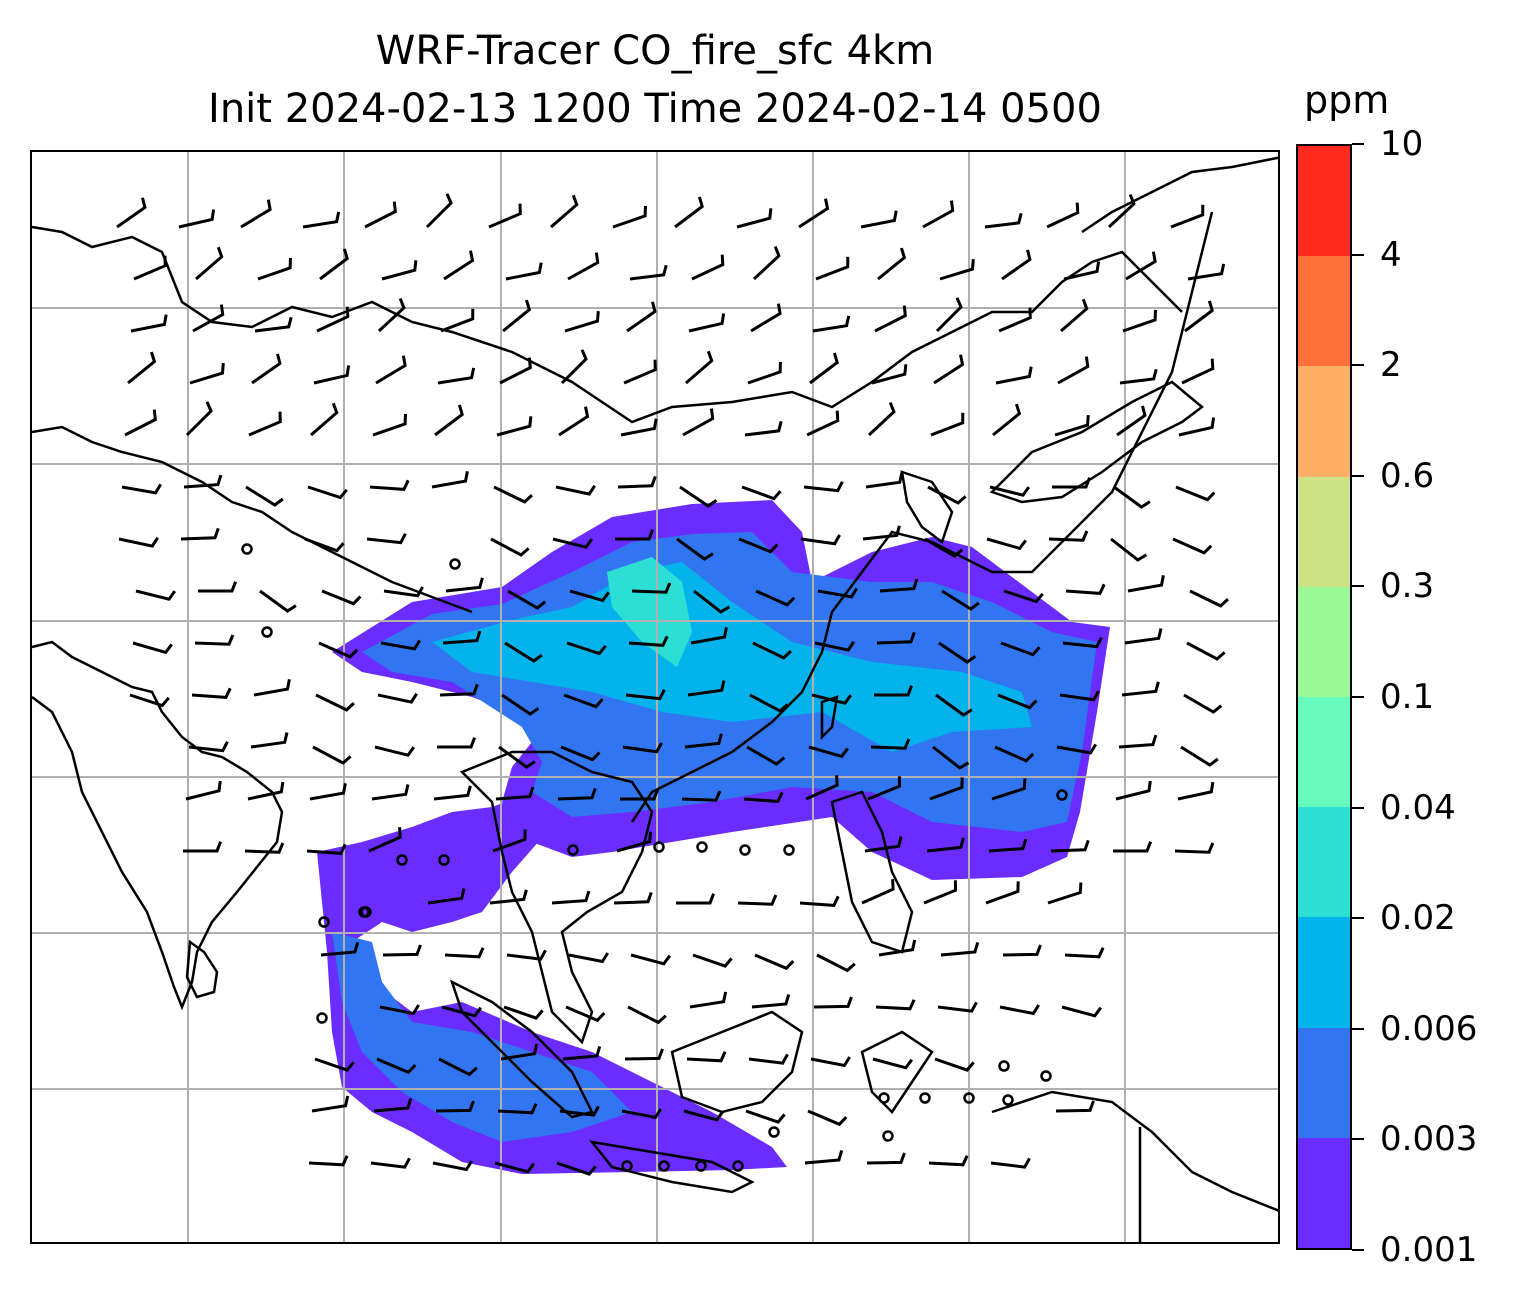 This screenshot has height=1306, width=1528. Describe the element at coordinates (1134, 1166) in the screenshot. I see `coastline-new-guinea` at that location.